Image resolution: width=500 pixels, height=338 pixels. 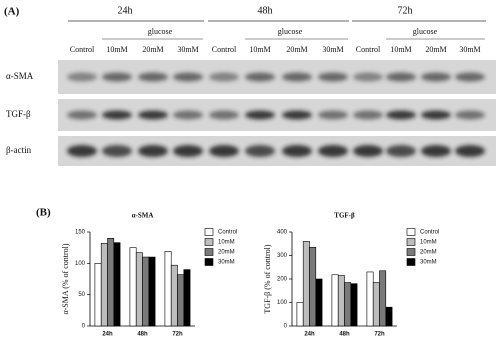 What do you see at coordinates (12, 12) in the screenshot?
I see `panel-label: (A)` at bounding box center [12, 12].